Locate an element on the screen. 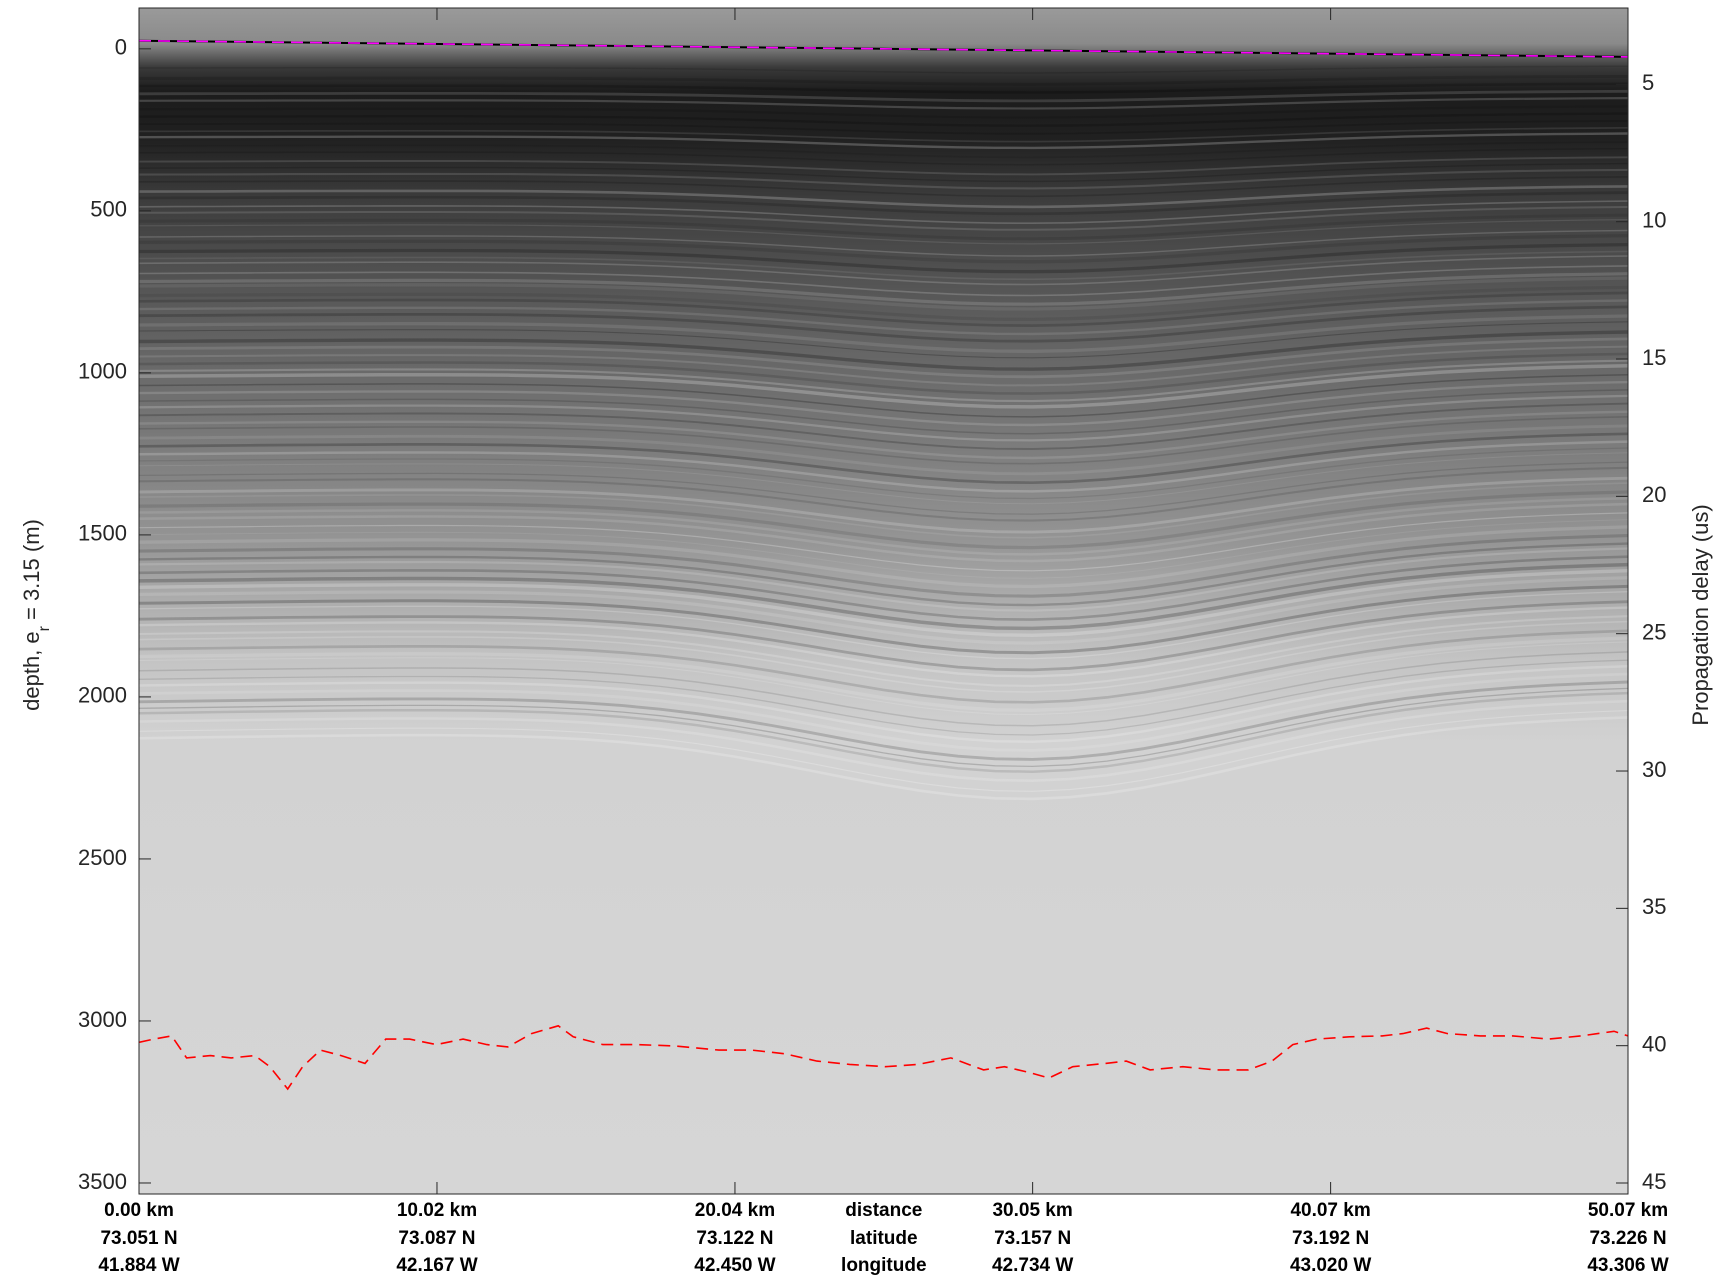 This screenshot has width=1733, height=1281. longitude-label: 42.167 W is located at coordinates (436, 1265).